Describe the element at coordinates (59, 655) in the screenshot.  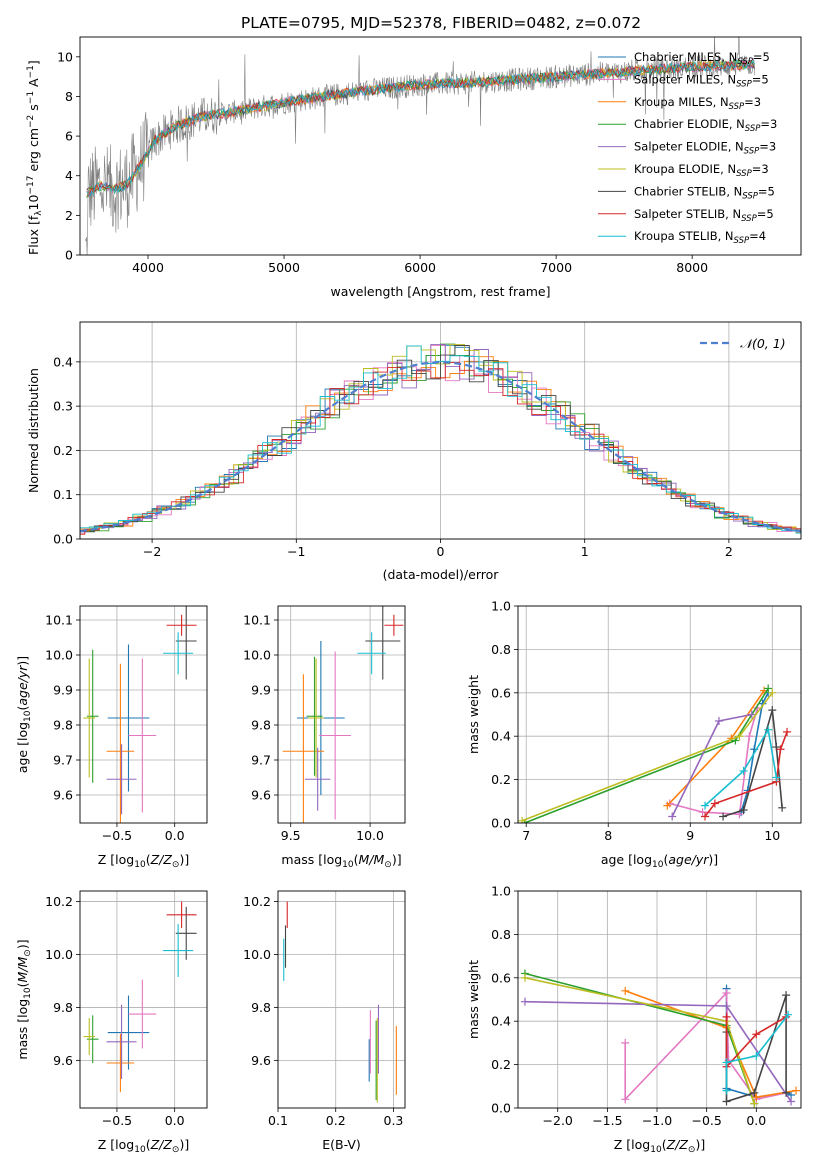
I see `tick-label-y: 10.0` at that location.